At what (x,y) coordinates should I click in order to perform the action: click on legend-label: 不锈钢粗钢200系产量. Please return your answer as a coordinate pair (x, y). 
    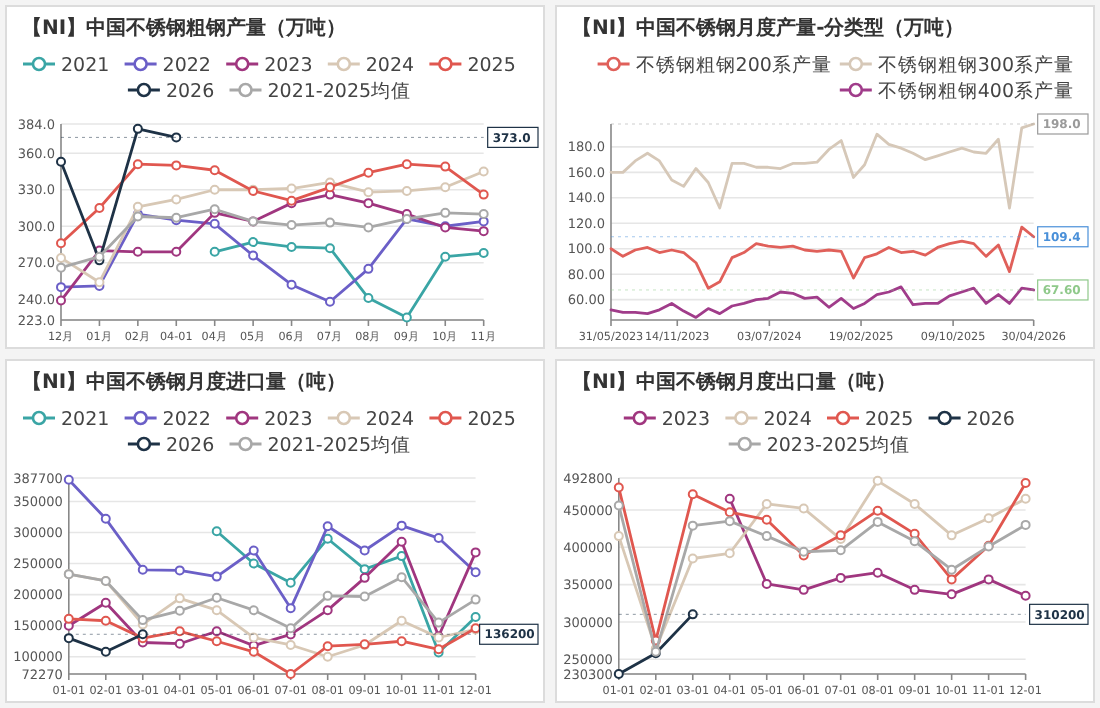
    Looking at the image, I should click on (733, 64).